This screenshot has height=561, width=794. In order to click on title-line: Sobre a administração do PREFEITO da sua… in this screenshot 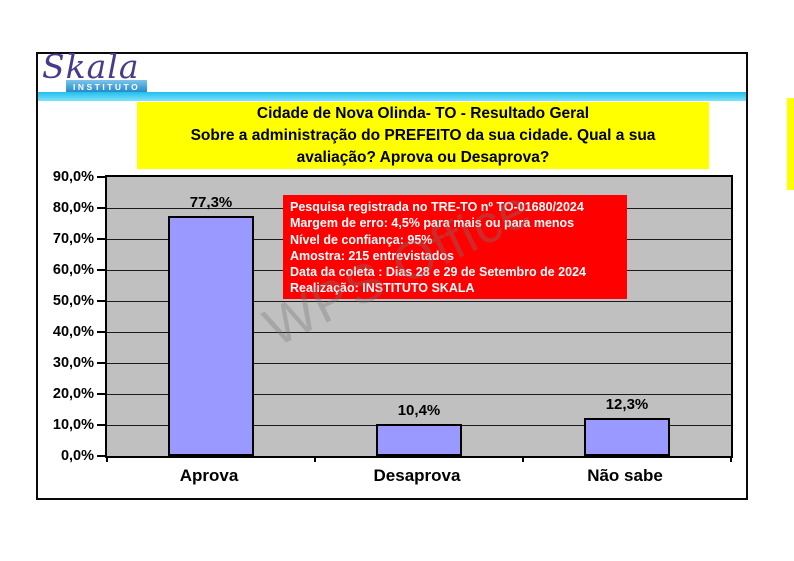, I will do `click(423, 135)`.